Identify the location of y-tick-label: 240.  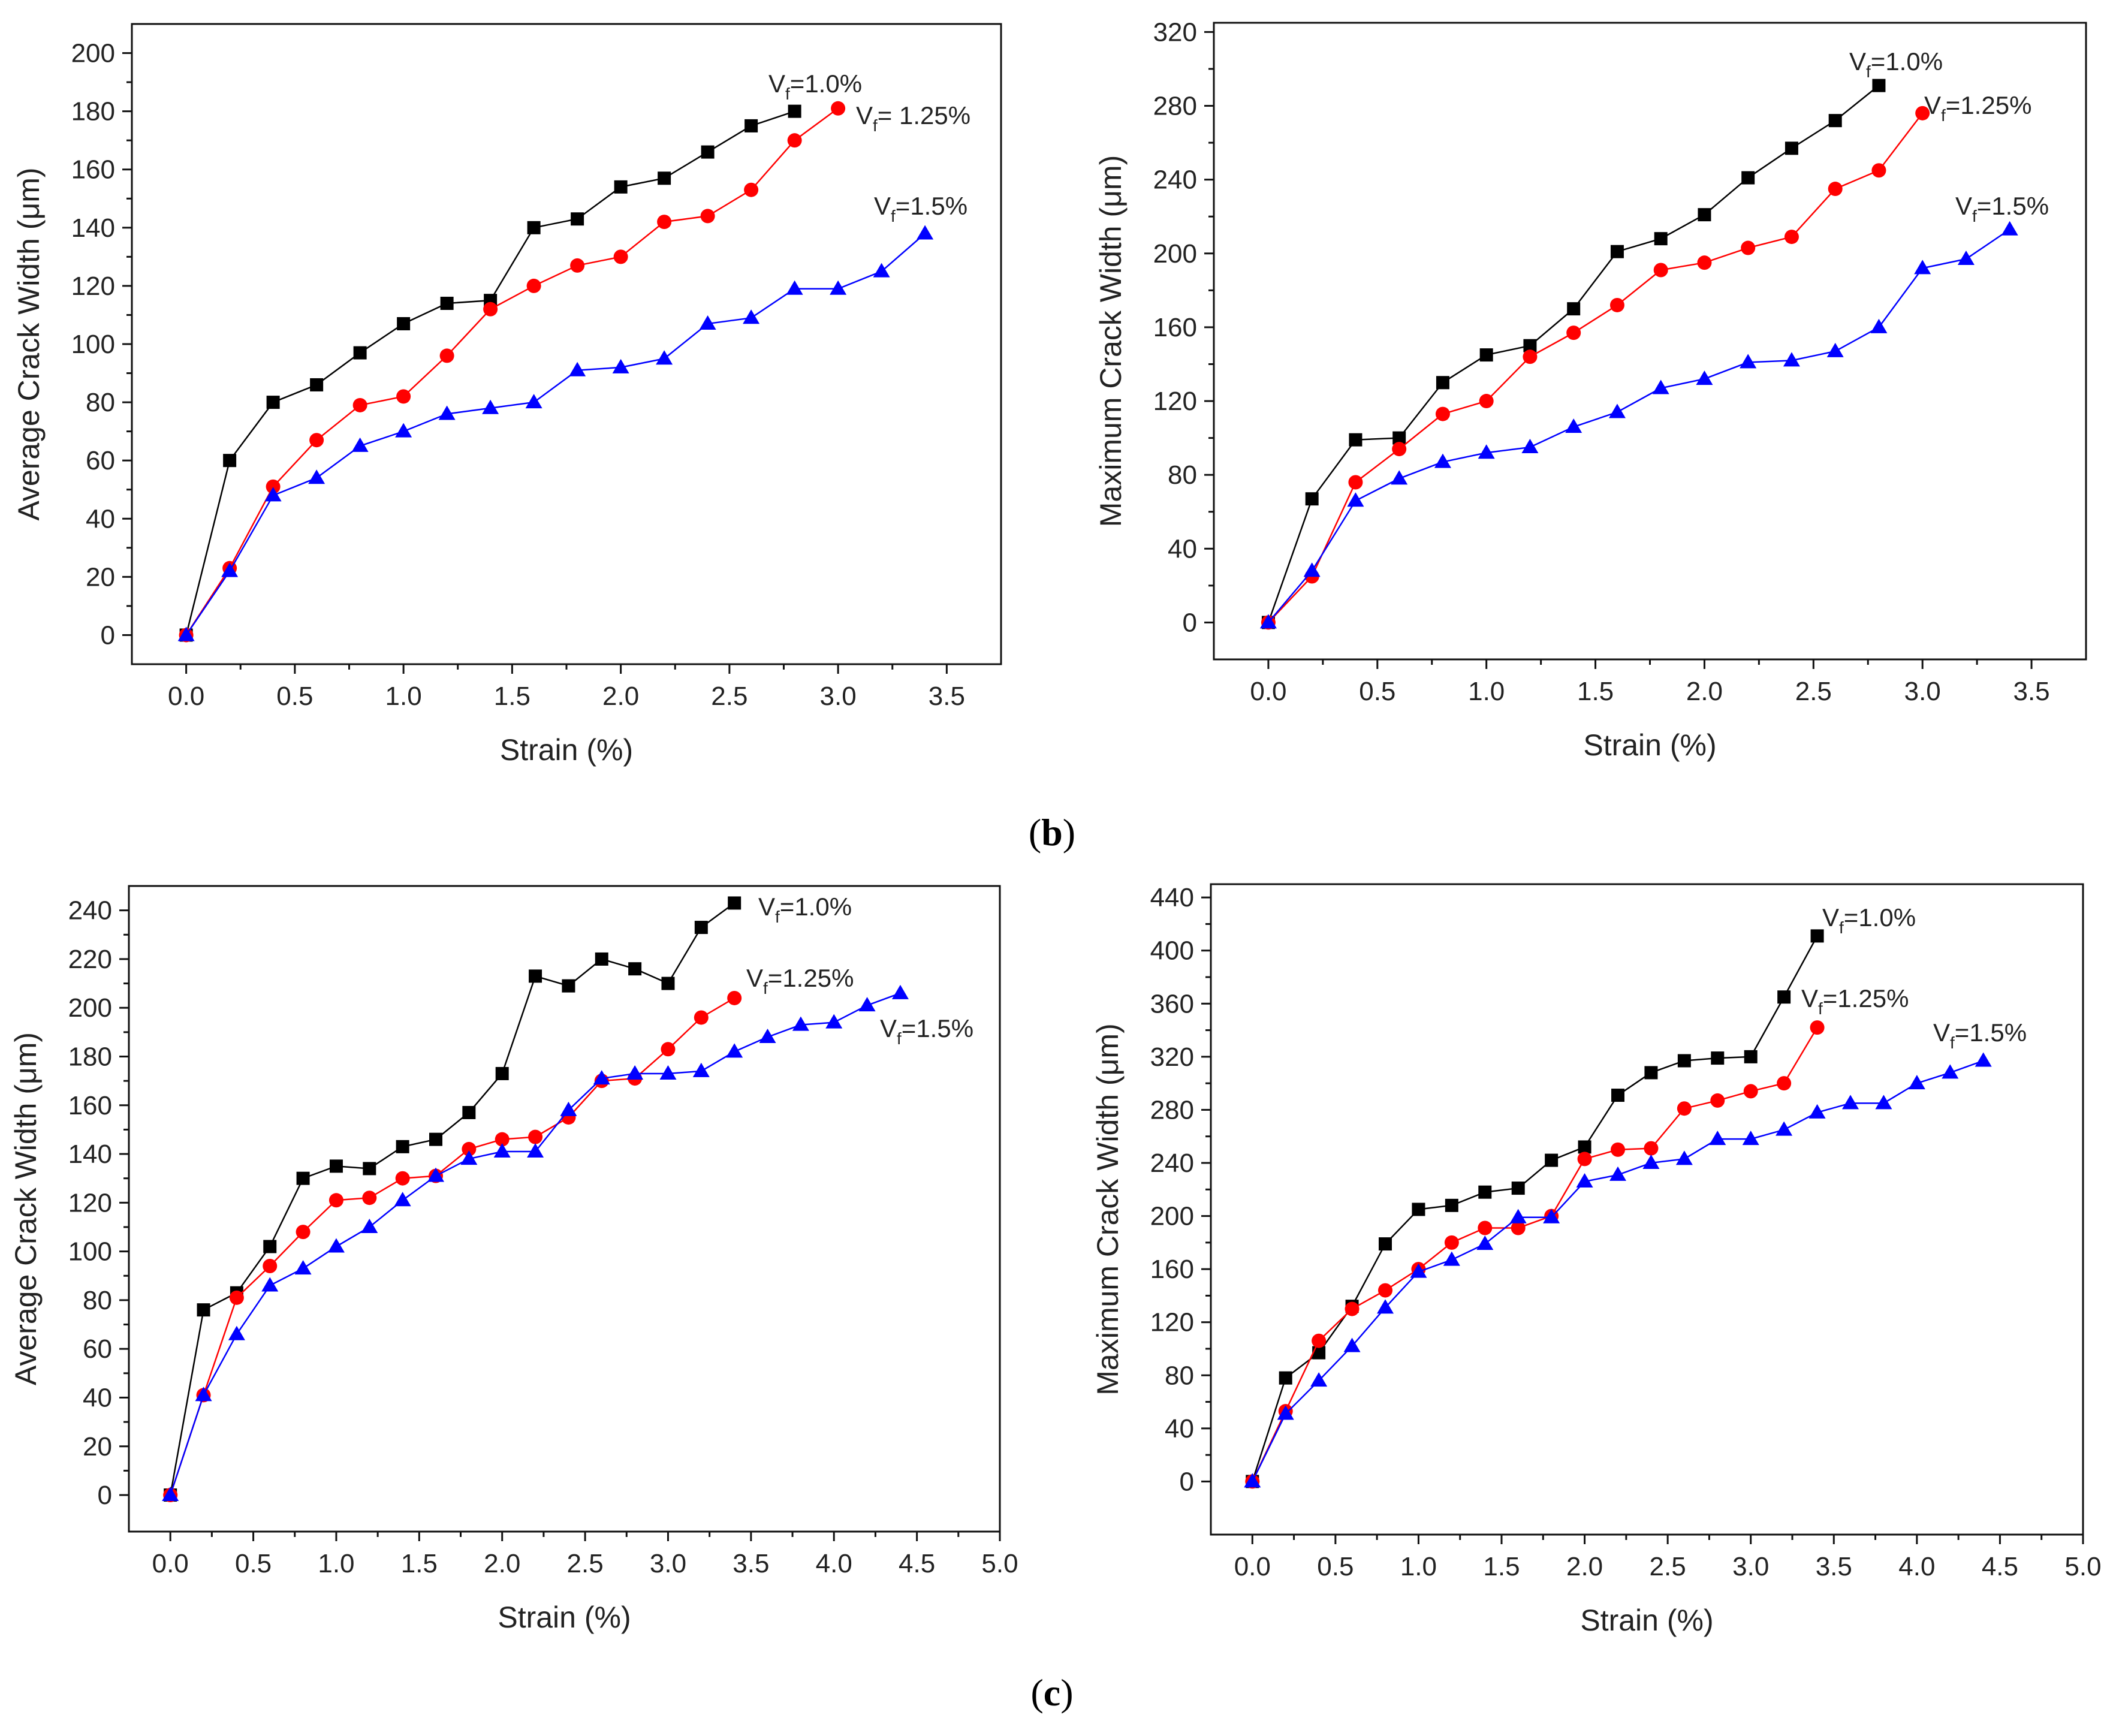
(1175, 180).